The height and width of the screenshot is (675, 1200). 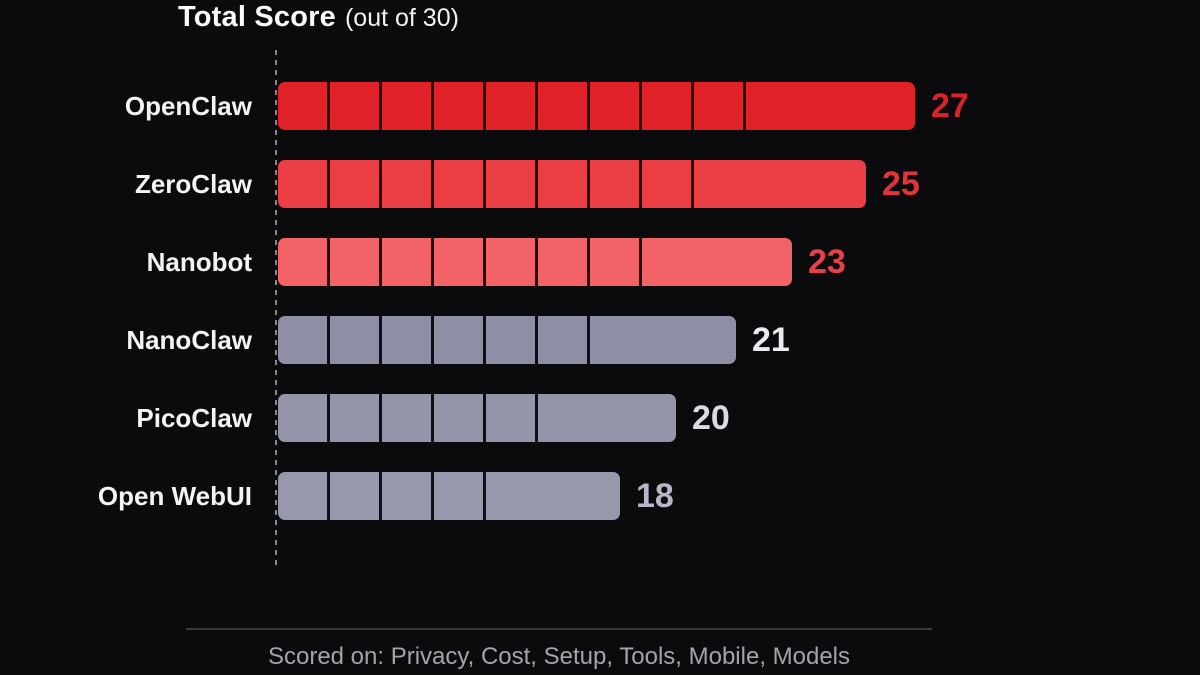 I want to click on value-label: 18, so click(x=655, y=496).